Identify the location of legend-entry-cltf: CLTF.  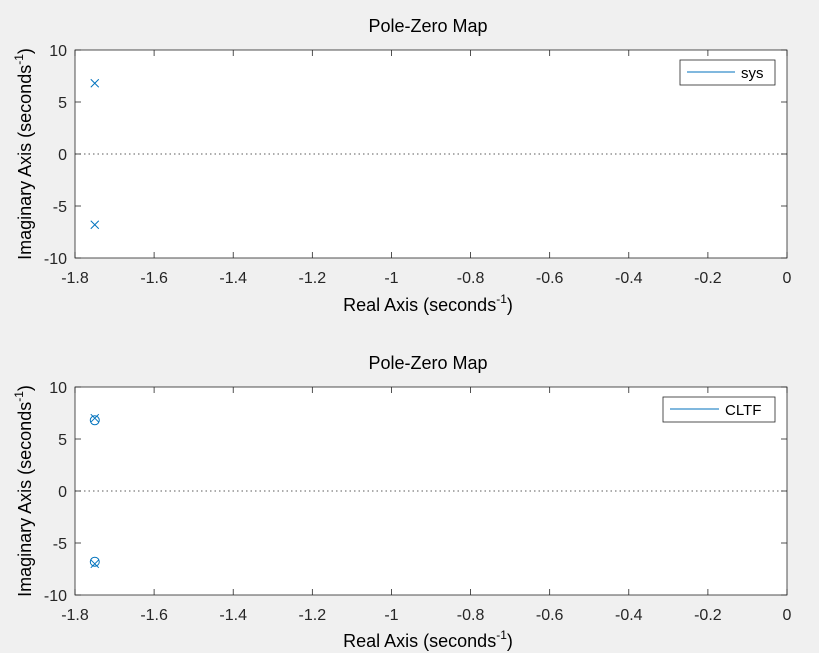
(743, 410).